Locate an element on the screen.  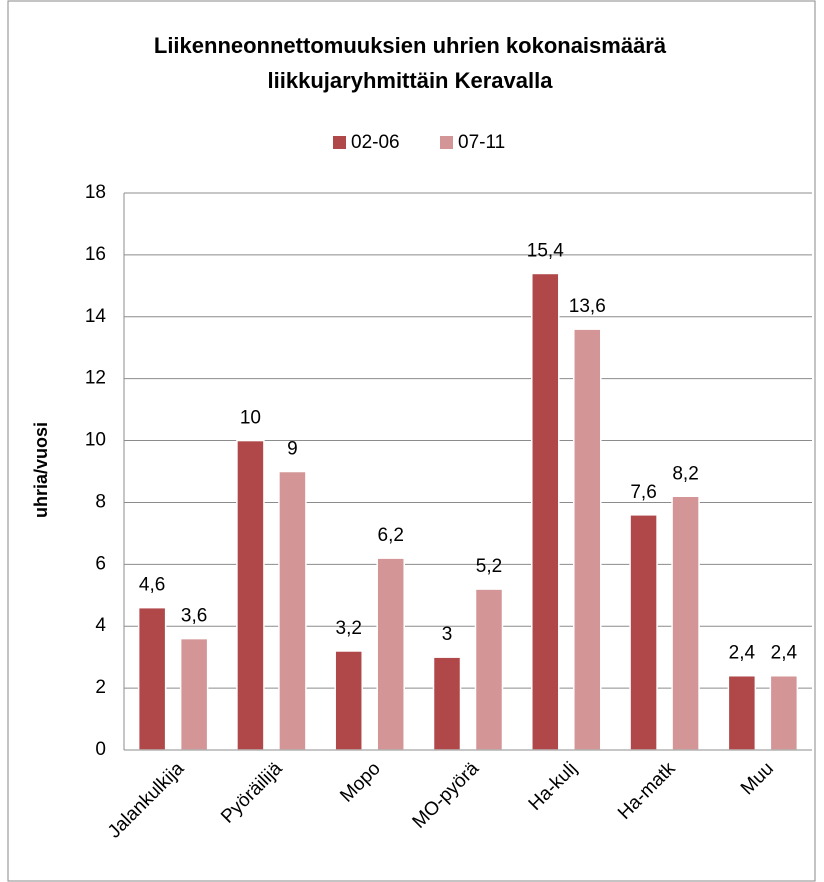
value-label: 4,6 is located at coordinates (152, 585).